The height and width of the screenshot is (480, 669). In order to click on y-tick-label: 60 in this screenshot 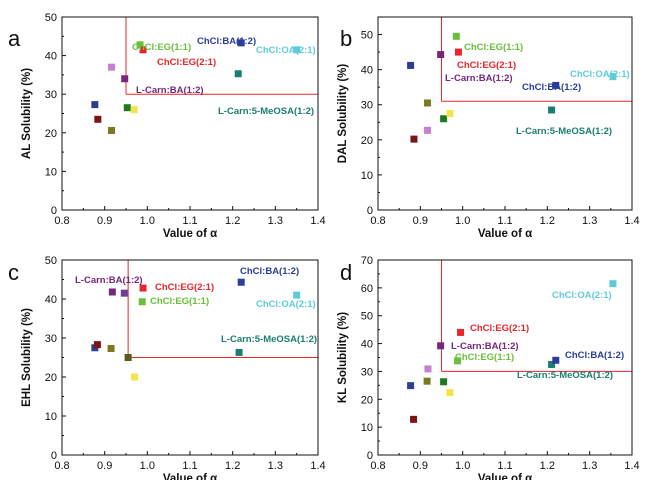, I will do `click(367, 289)`.